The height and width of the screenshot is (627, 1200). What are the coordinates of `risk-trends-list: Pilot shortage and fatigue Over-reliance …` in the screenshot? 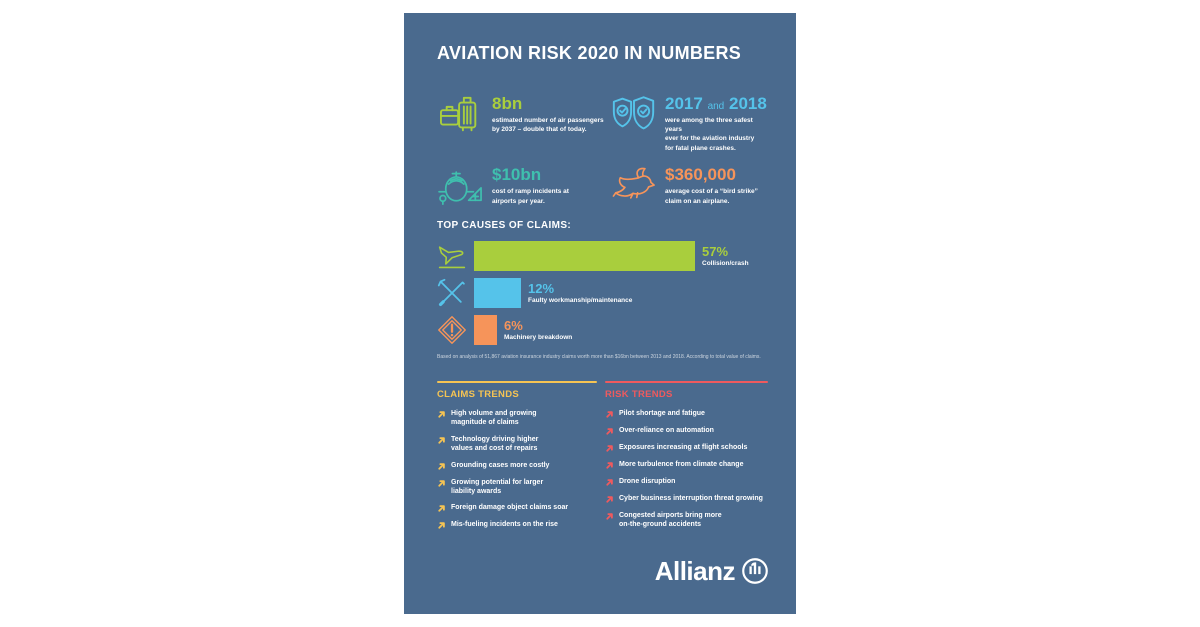 It's located at (686, 469).